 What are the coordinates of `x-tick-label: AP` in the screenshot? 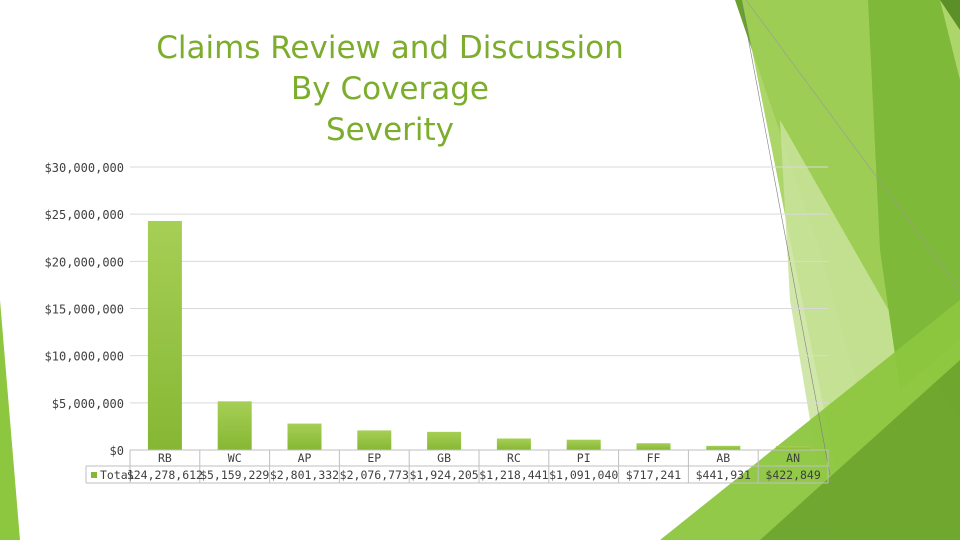 It's located at (305, 458).